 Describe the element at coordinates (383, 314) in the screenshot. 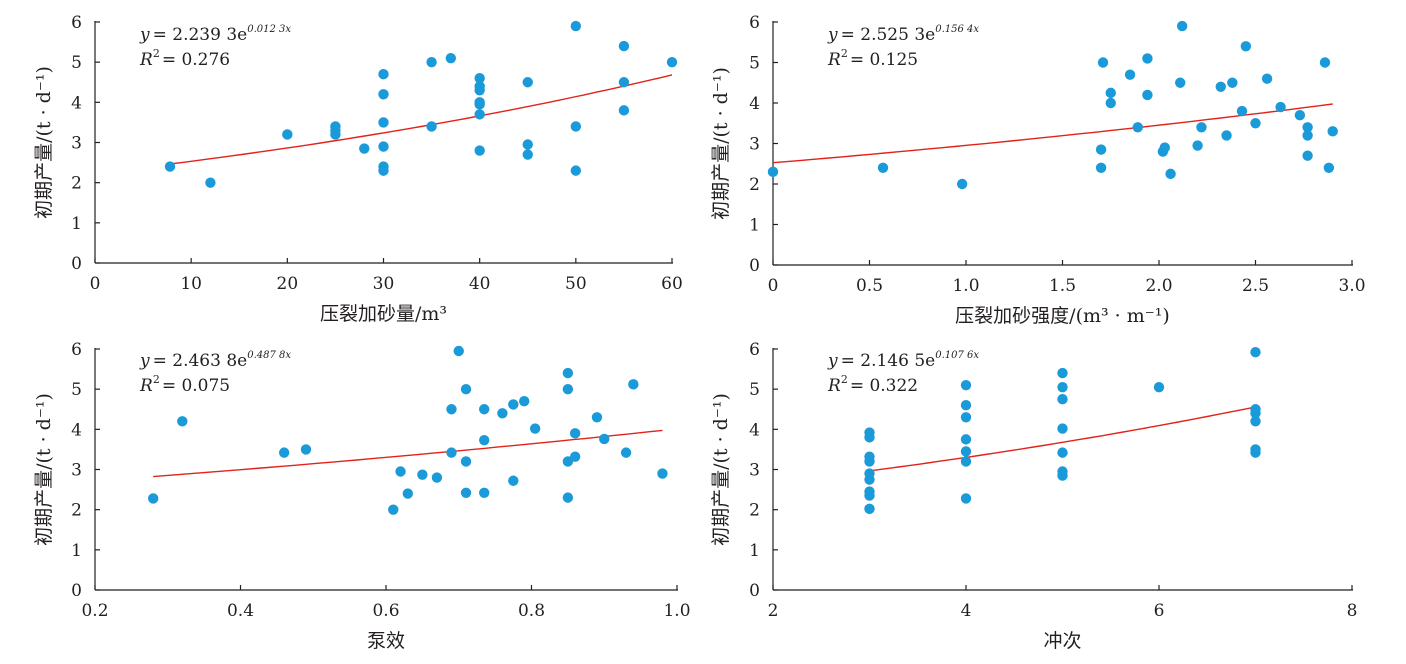

I see `x-axis-title: 压裂加砂量/m³` at that location.